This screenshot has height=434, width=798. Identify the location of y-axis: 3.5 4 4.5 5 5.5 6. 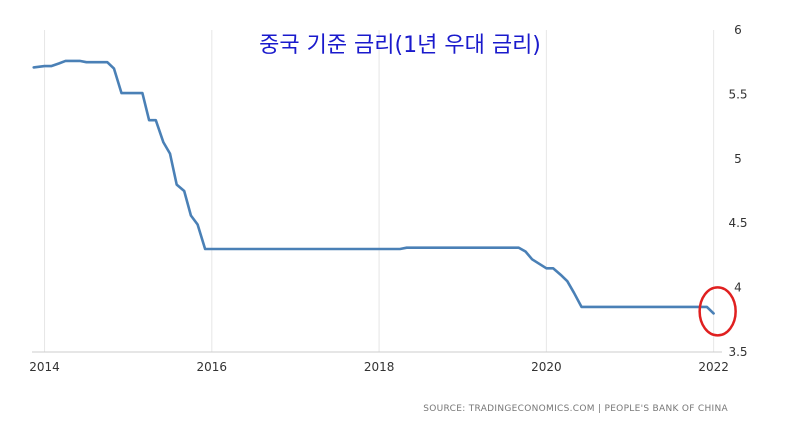
(737, 191).